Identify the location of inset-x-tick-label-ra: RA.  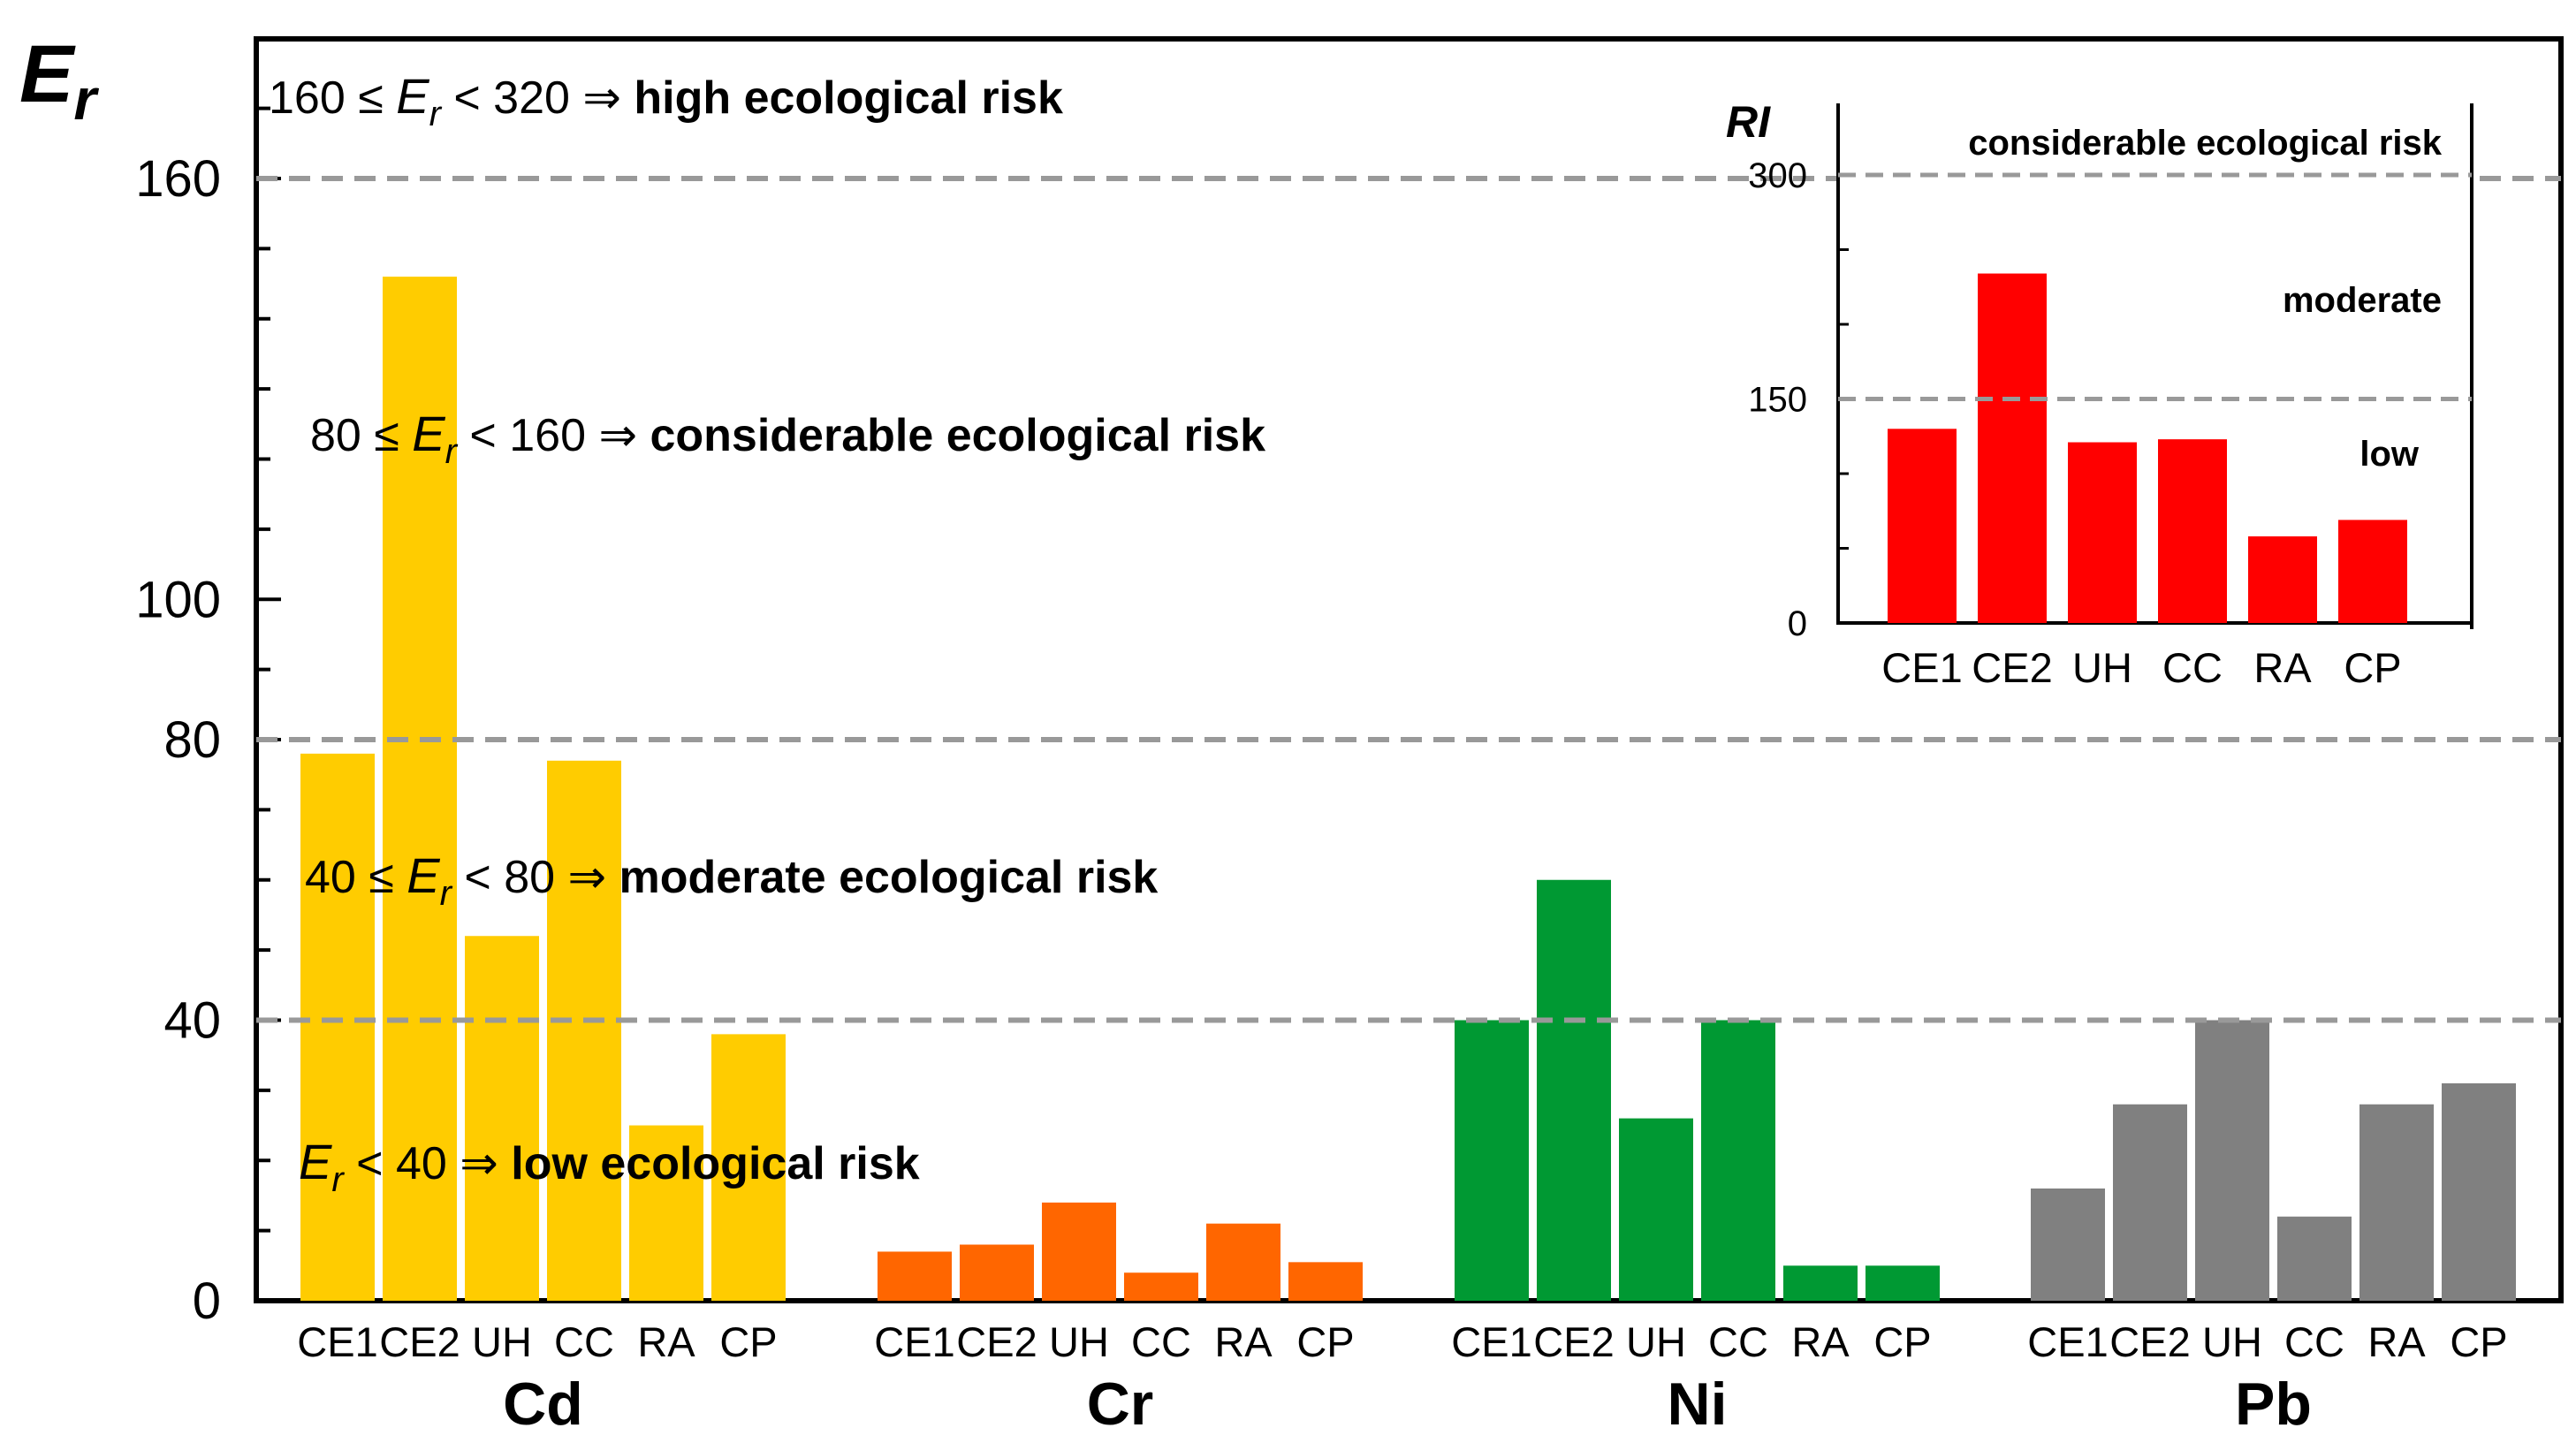
(2282, 667).